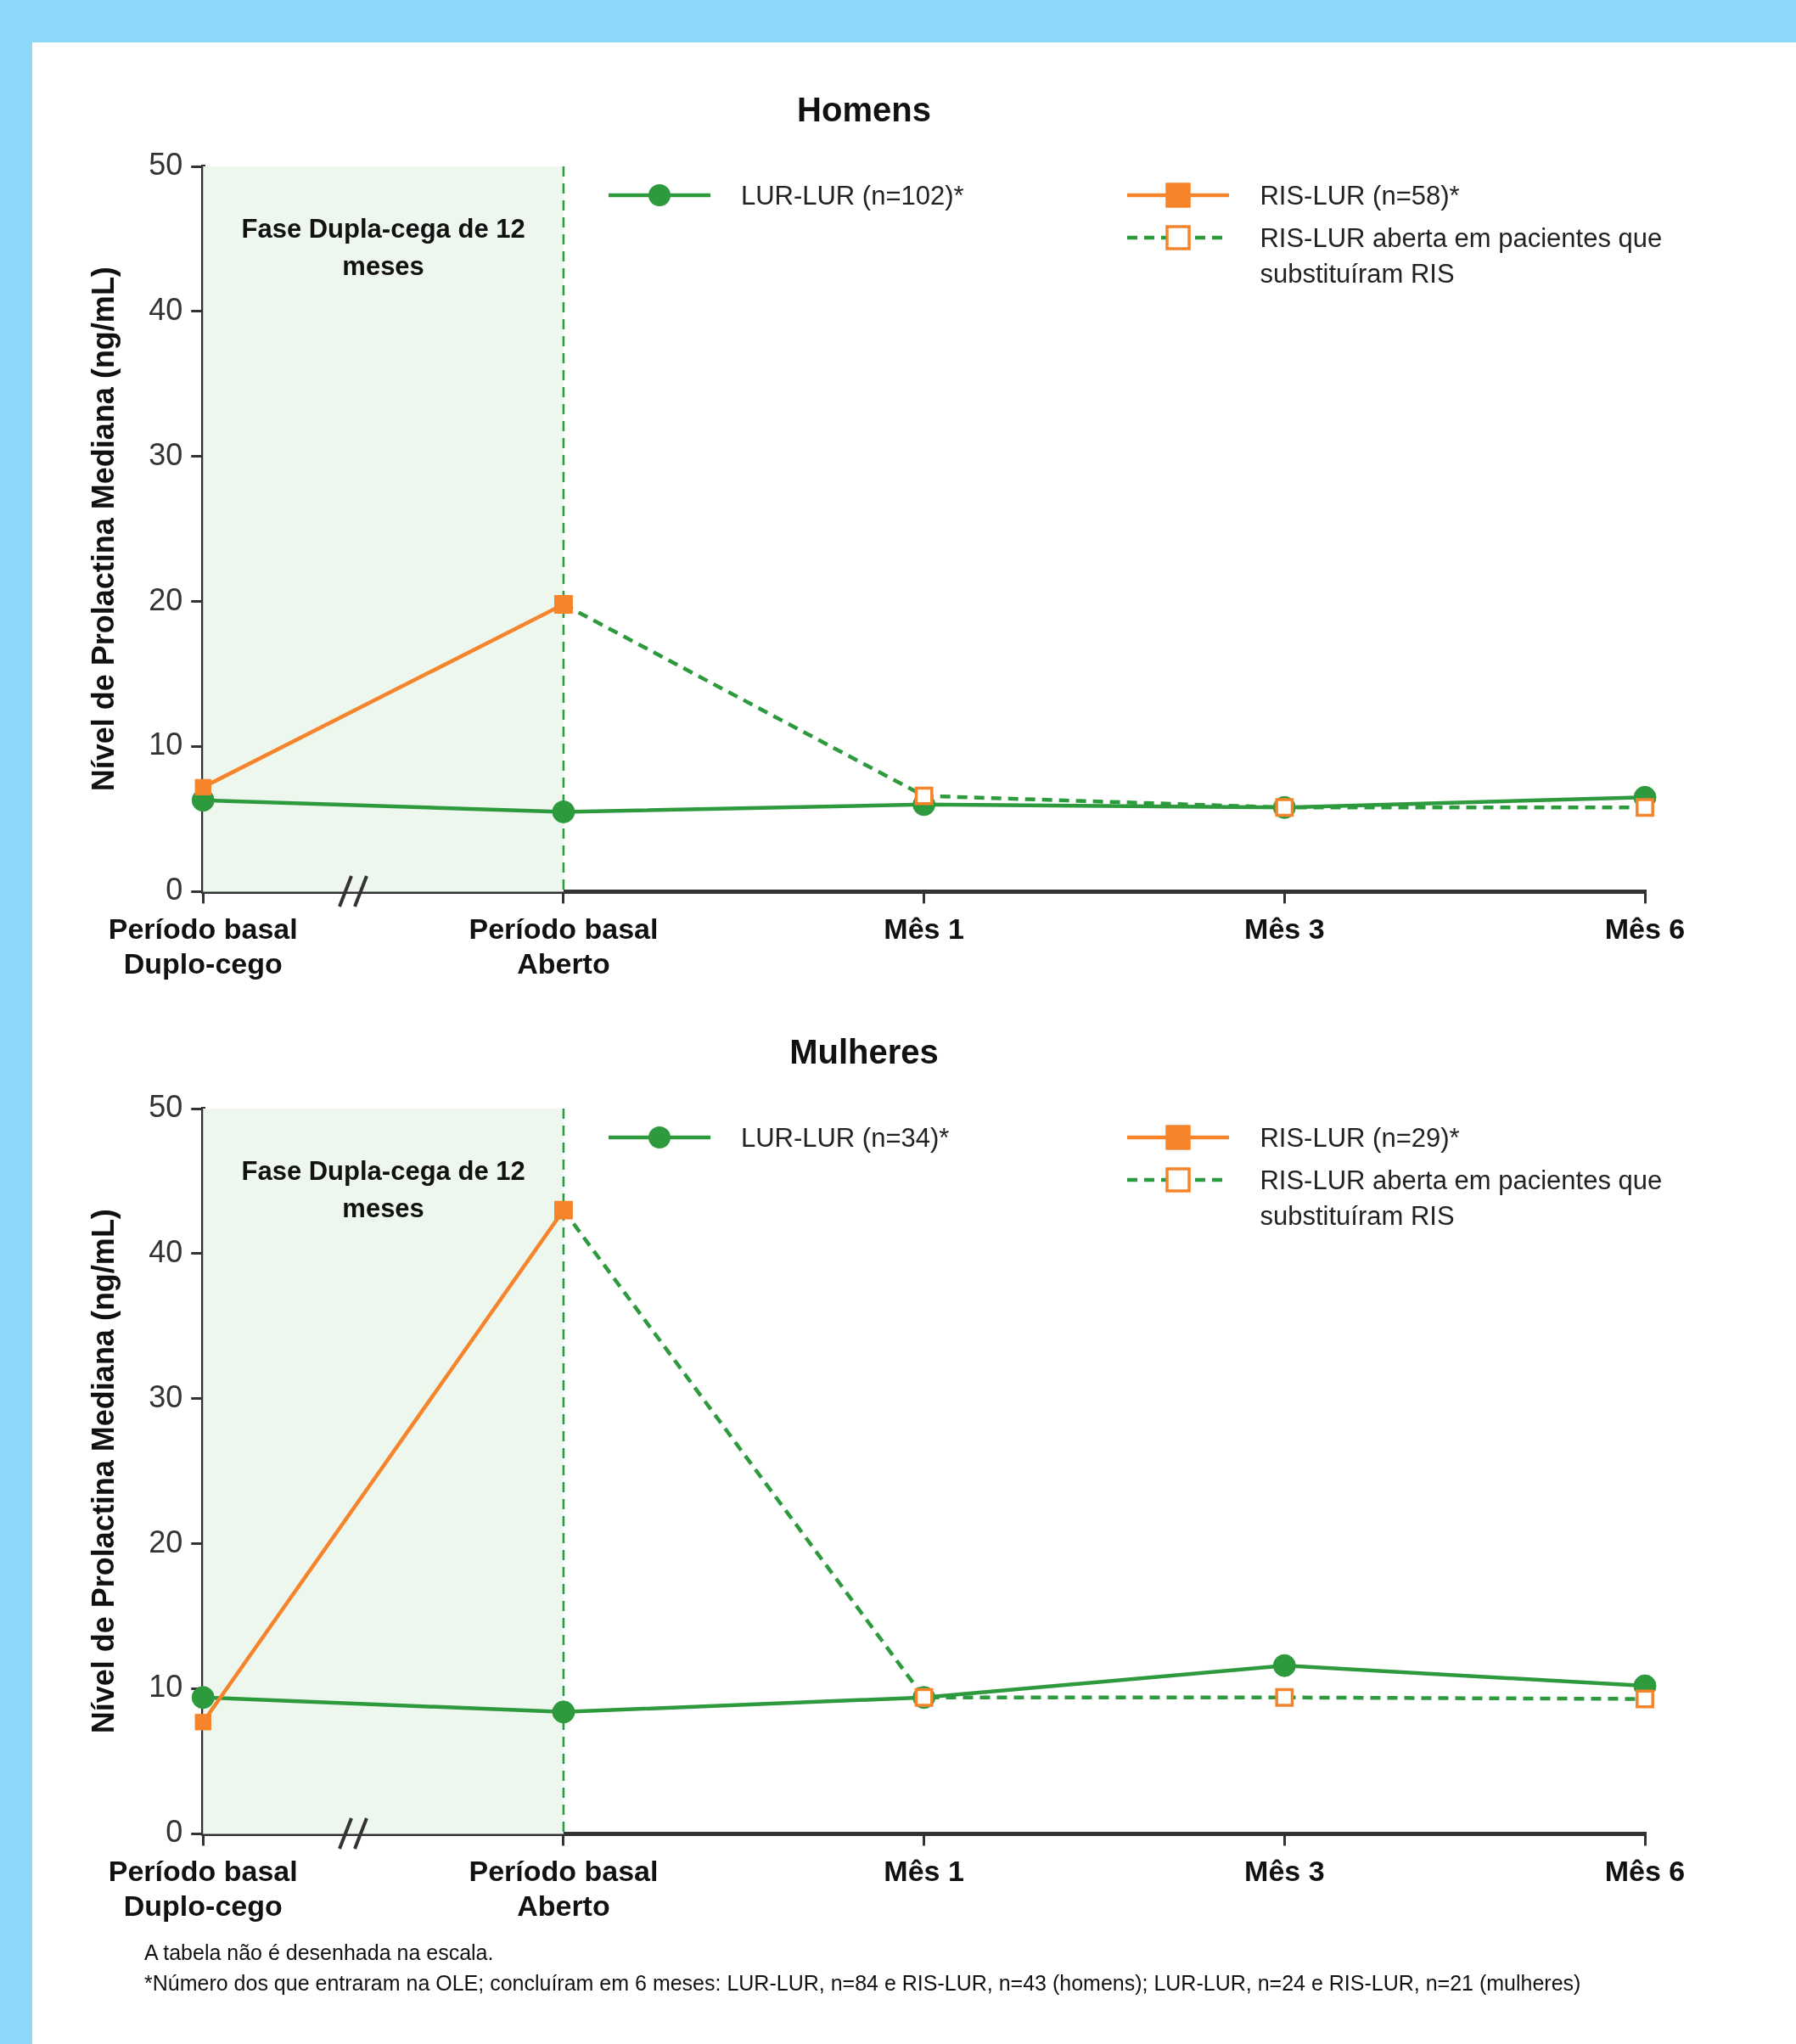 Image resolution: width=1796 pixels, height=2044 pixels. I want to click on text: *Número dos que entraram na OLE; concluíram em 6 meses: LUR-LUR, n=84 e RIS-LUR, n=43 (homens); LUR-LUR, n=24 e RIS-LUR, n=21 (mulheres), so click(862, 1983).